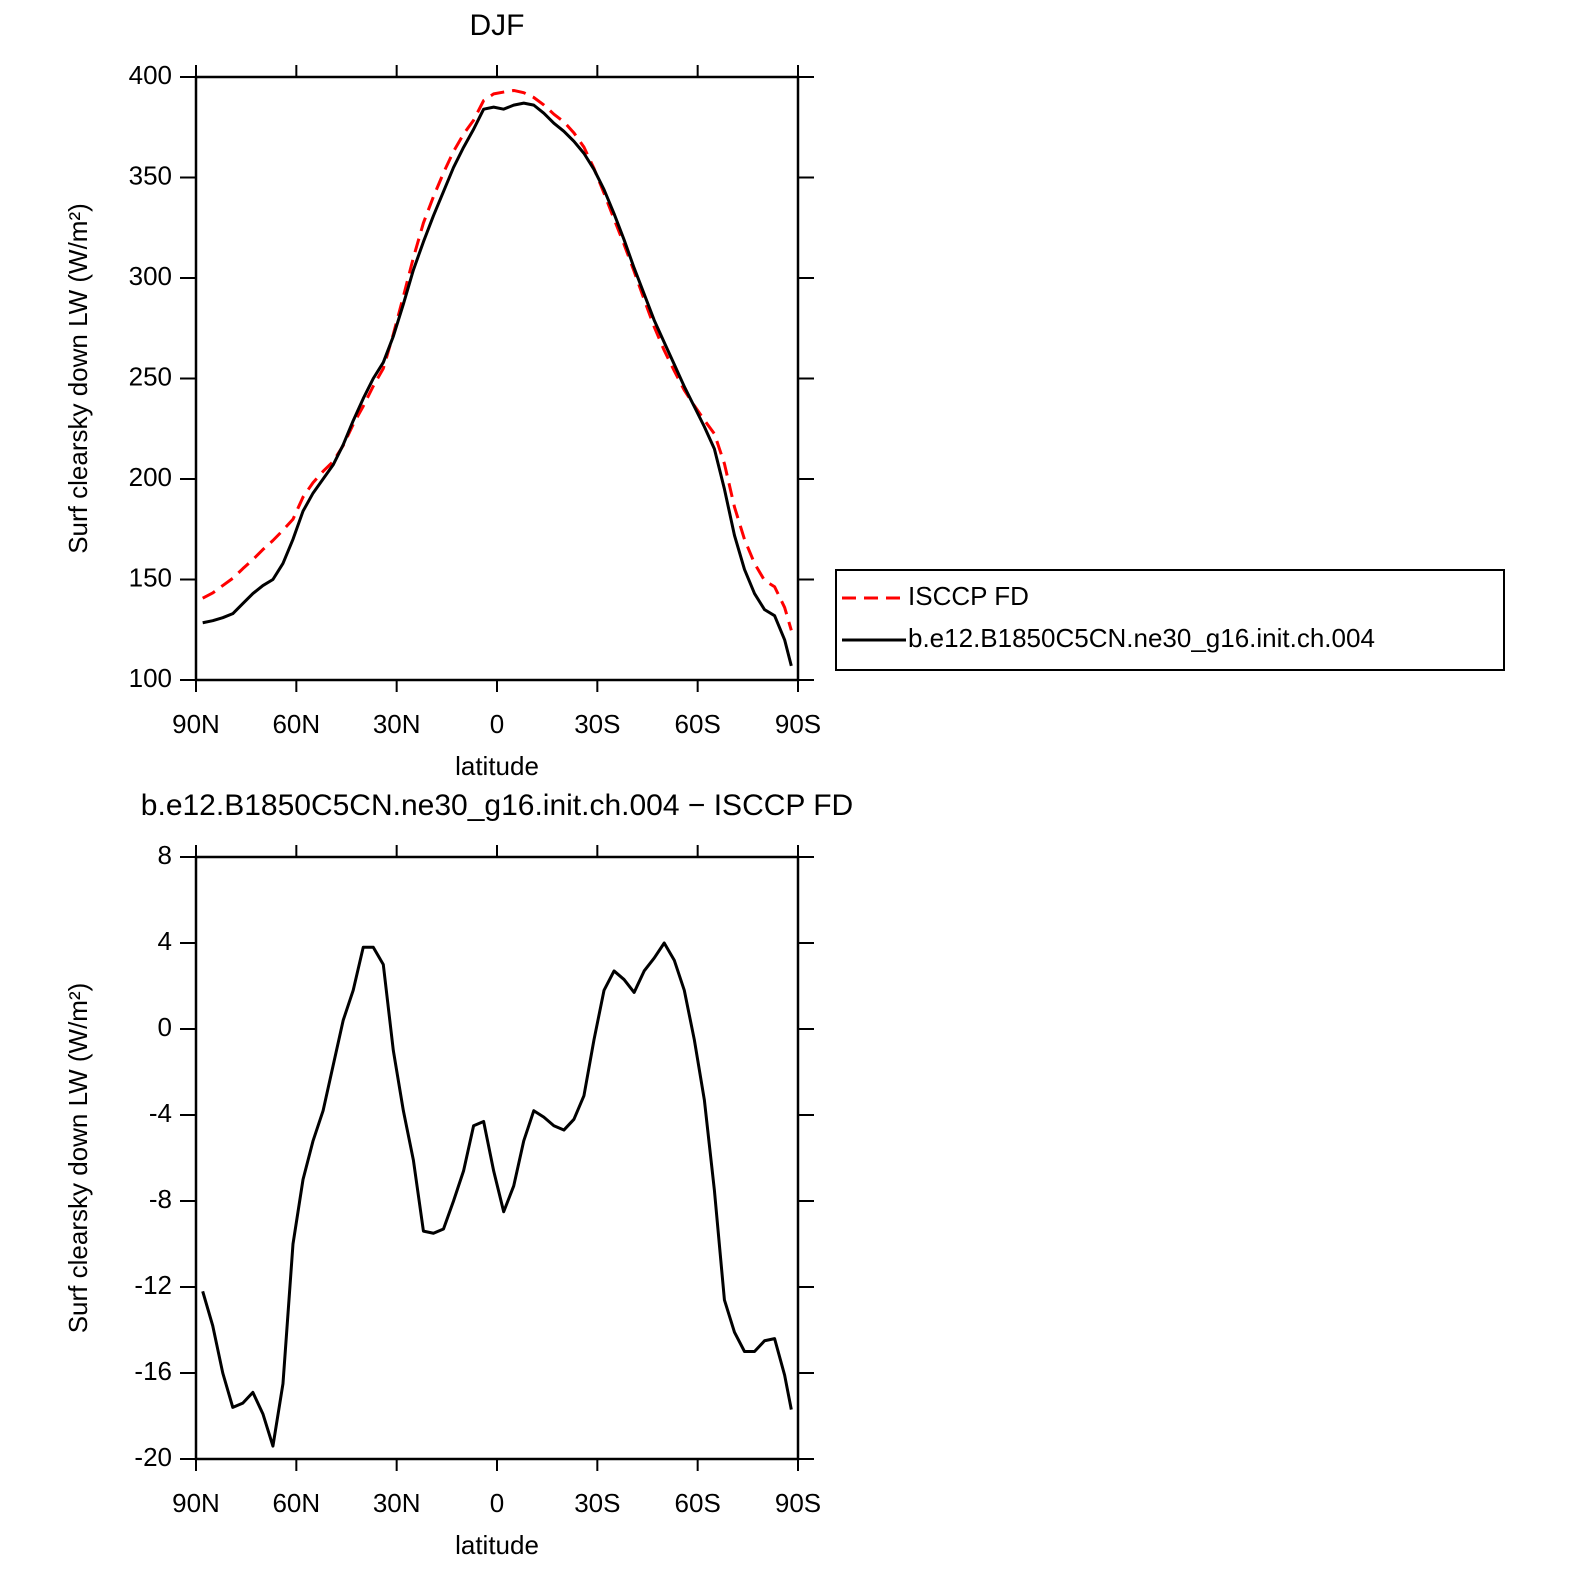 Image resolution: width=1569 pixels, height=1574 pixels. What do you see at coordinates (150, 75) in the screenshot?
I see `y-tick-label: 400` at bounding box center [150, 75].